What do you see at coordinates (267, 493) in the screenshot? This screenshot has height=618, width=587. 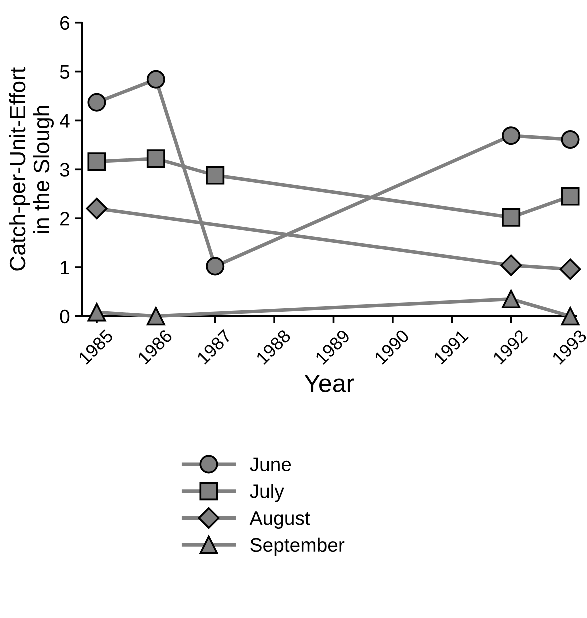 I see `legend-label: July` at bounding box center [267, 493].